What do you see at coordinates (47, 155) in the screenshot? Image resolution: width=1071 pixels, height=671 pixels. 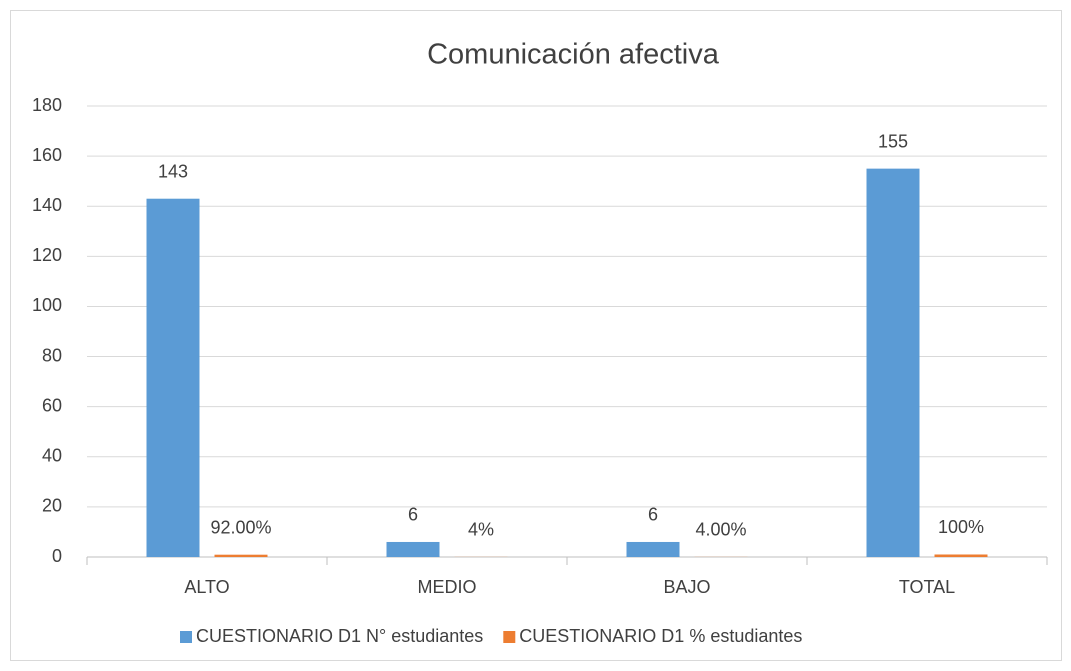 I see `y-tick-label: 160` at bounding box center [47, 155].